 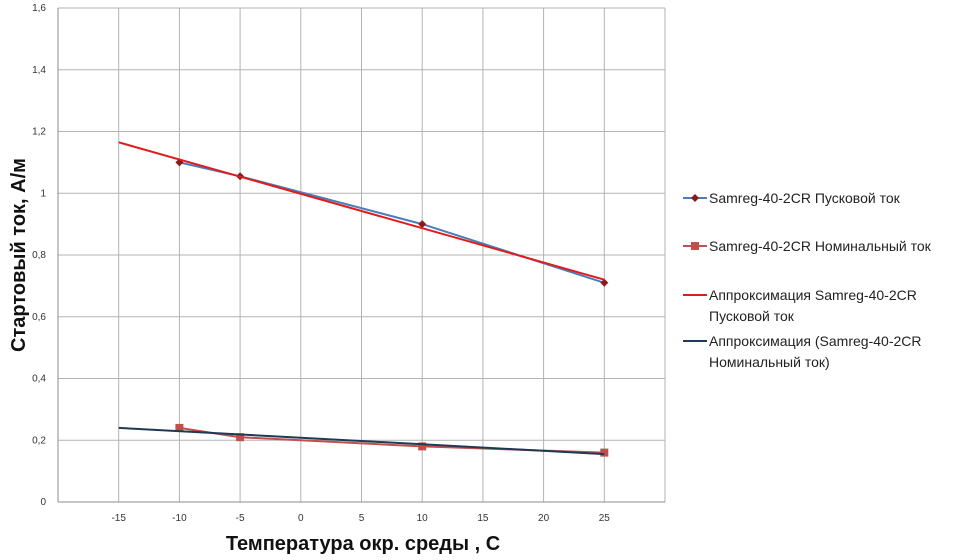 I want to click on legend-key-nominal-current, so click(x=695, y=246).